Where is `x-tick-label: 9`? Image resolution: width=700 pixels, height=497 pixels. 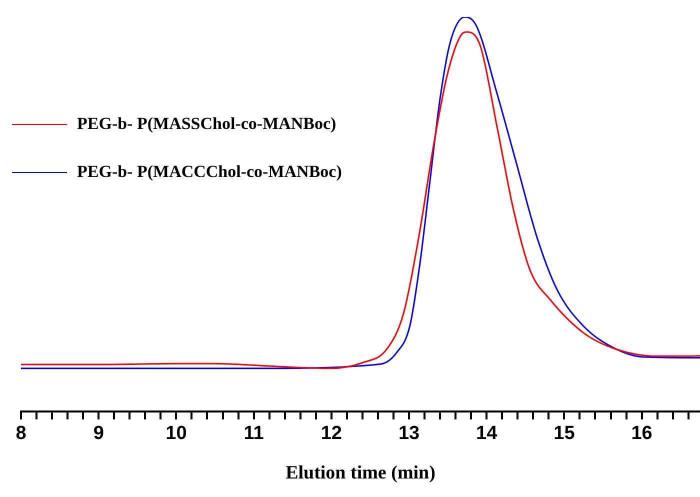 x-tick-label: 9 is located at coordinates (98, 433).